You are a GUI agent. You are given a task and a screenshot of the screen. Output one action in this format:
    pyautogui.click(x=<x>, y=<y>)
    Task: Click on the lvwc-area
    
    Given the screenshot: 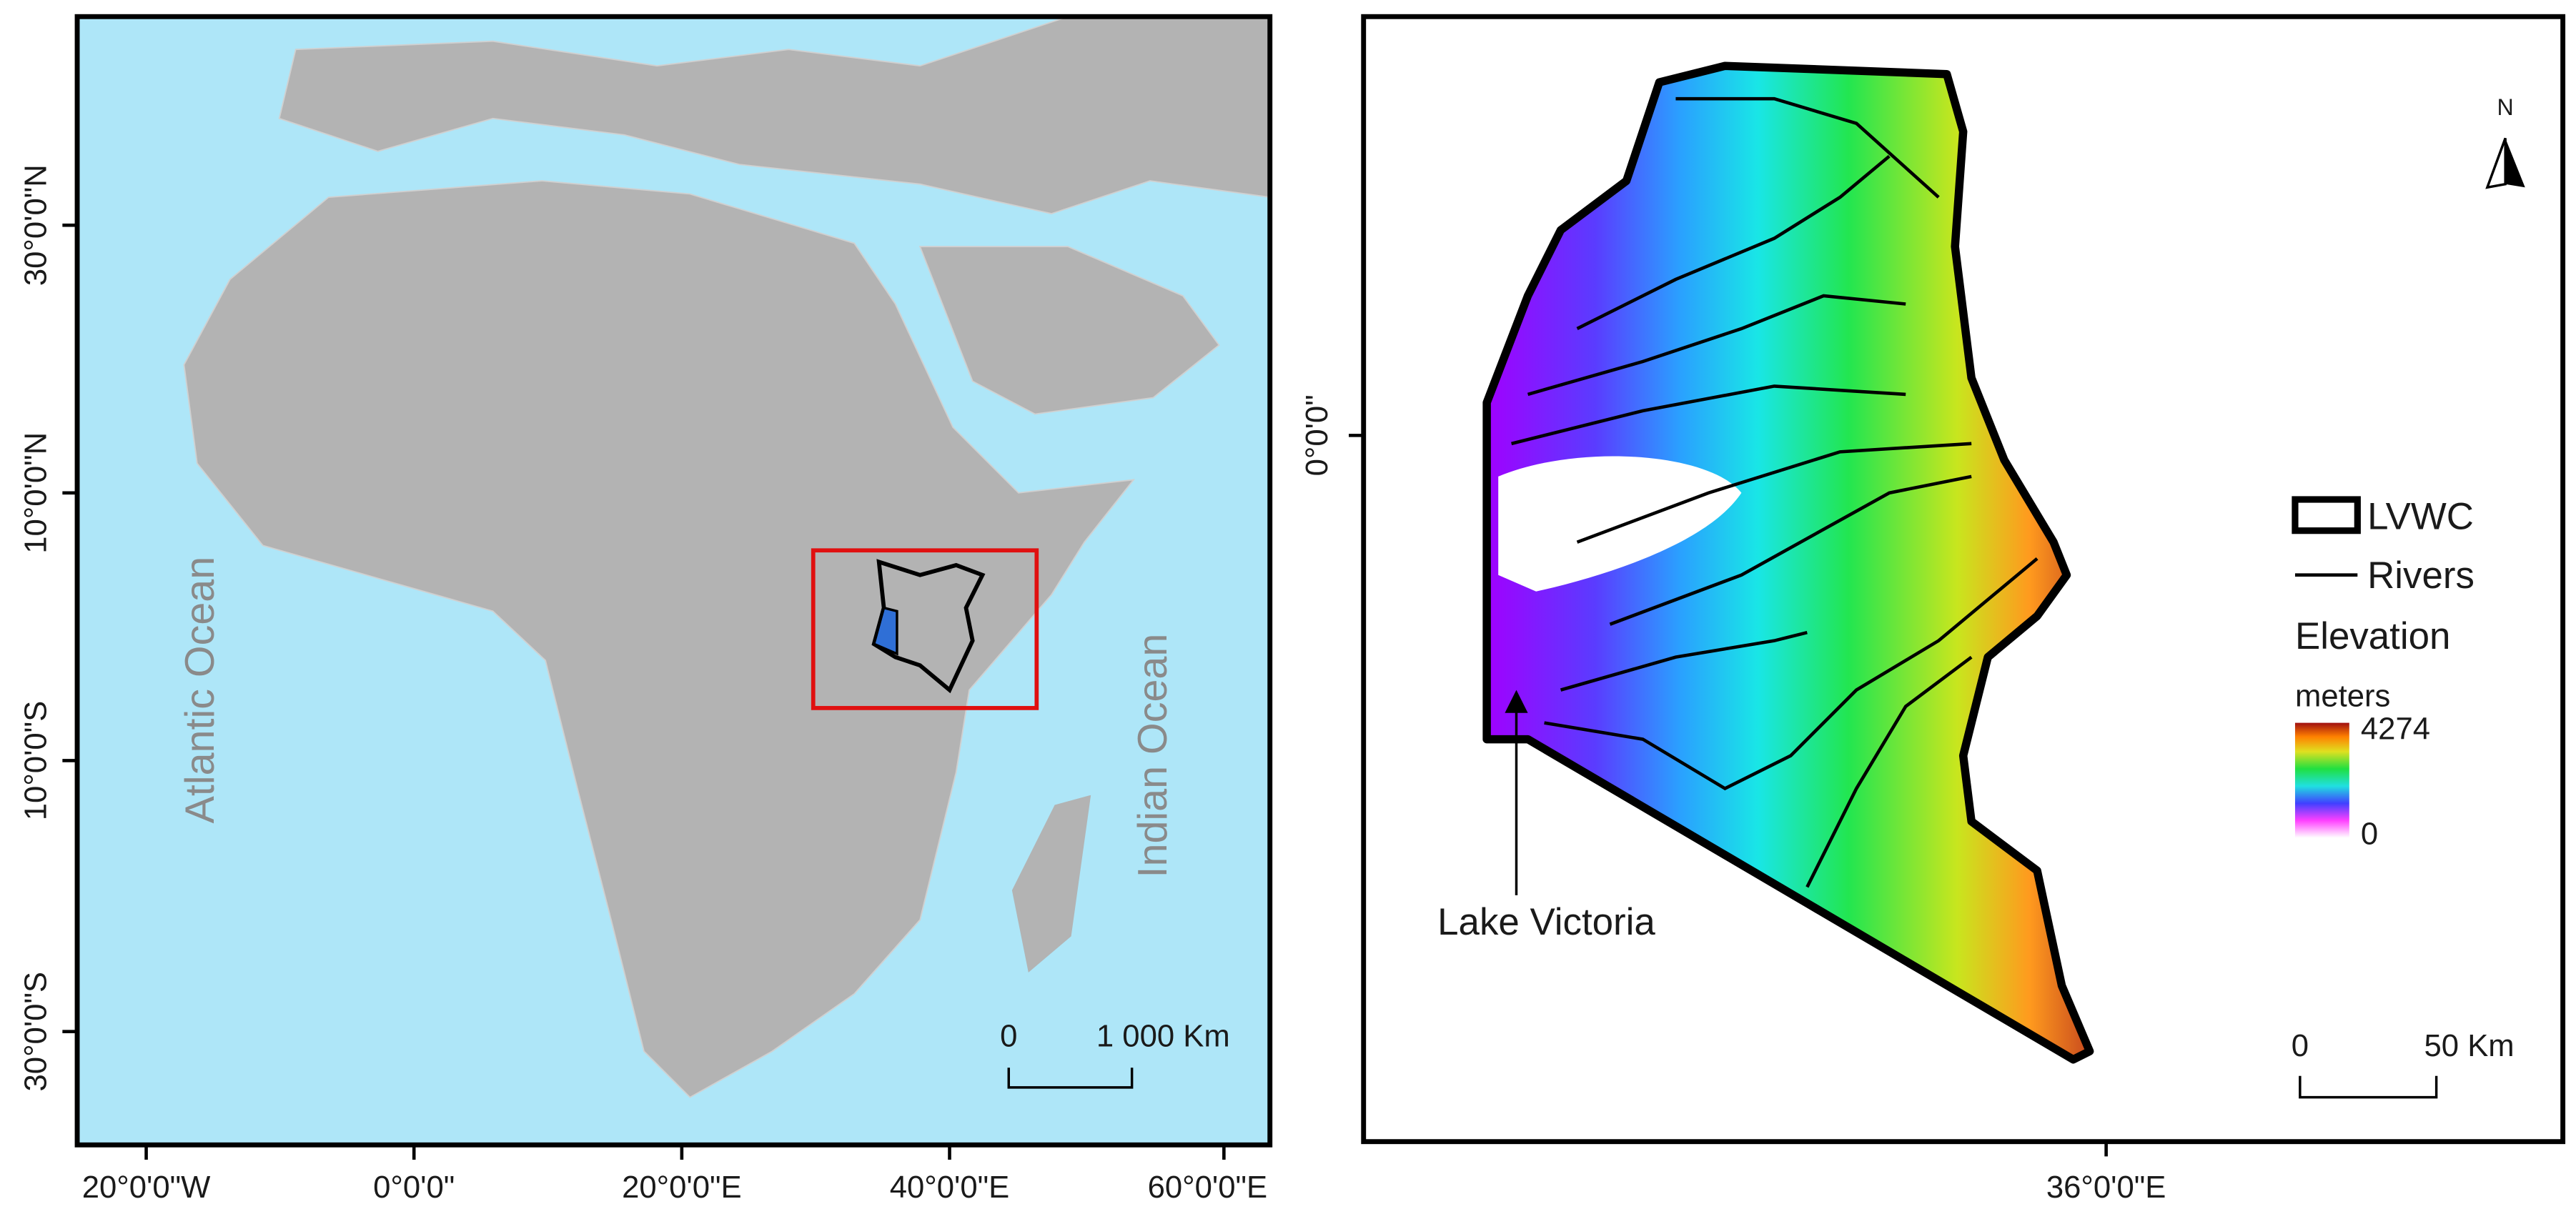 What is the action you would take?
    pyautogui.click(x=885, y=631)
    